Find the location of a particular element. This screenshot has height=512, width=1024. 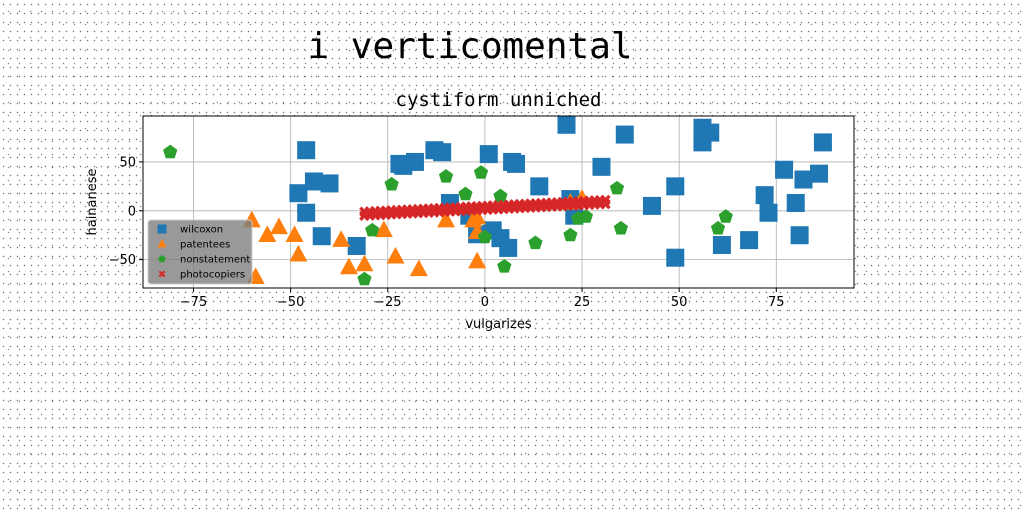

y-tick-label: 50 is located at coordinates (127, 162).